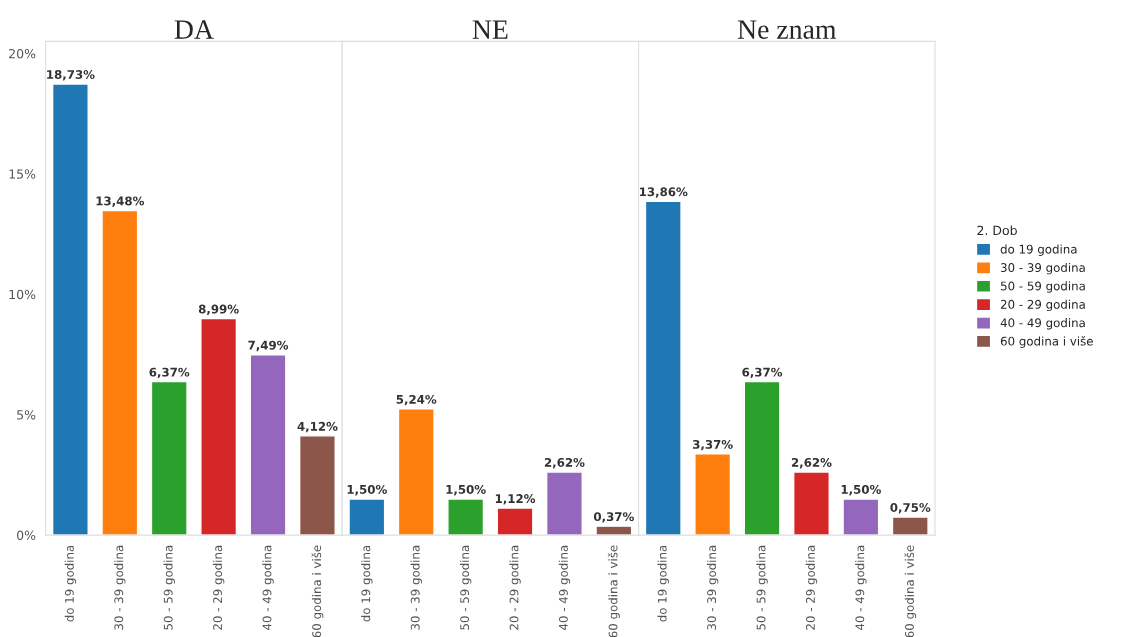  I want to click on y-tick-label: 10%, so click(22, 294).